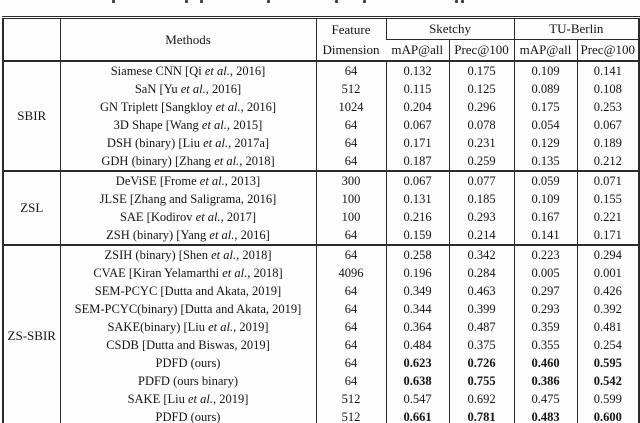  I want to click on tu-berlin-prec-cell: 0.600, so click(608, 415).